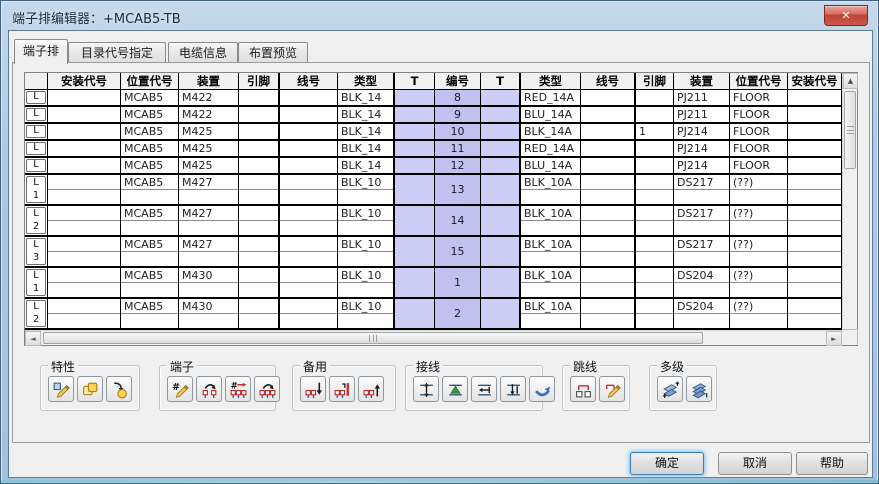  I want to click on table-row: L MCAB5 M425 BLK_14 11 RED_14A PJ214 FLOOR, so click(433, 149).